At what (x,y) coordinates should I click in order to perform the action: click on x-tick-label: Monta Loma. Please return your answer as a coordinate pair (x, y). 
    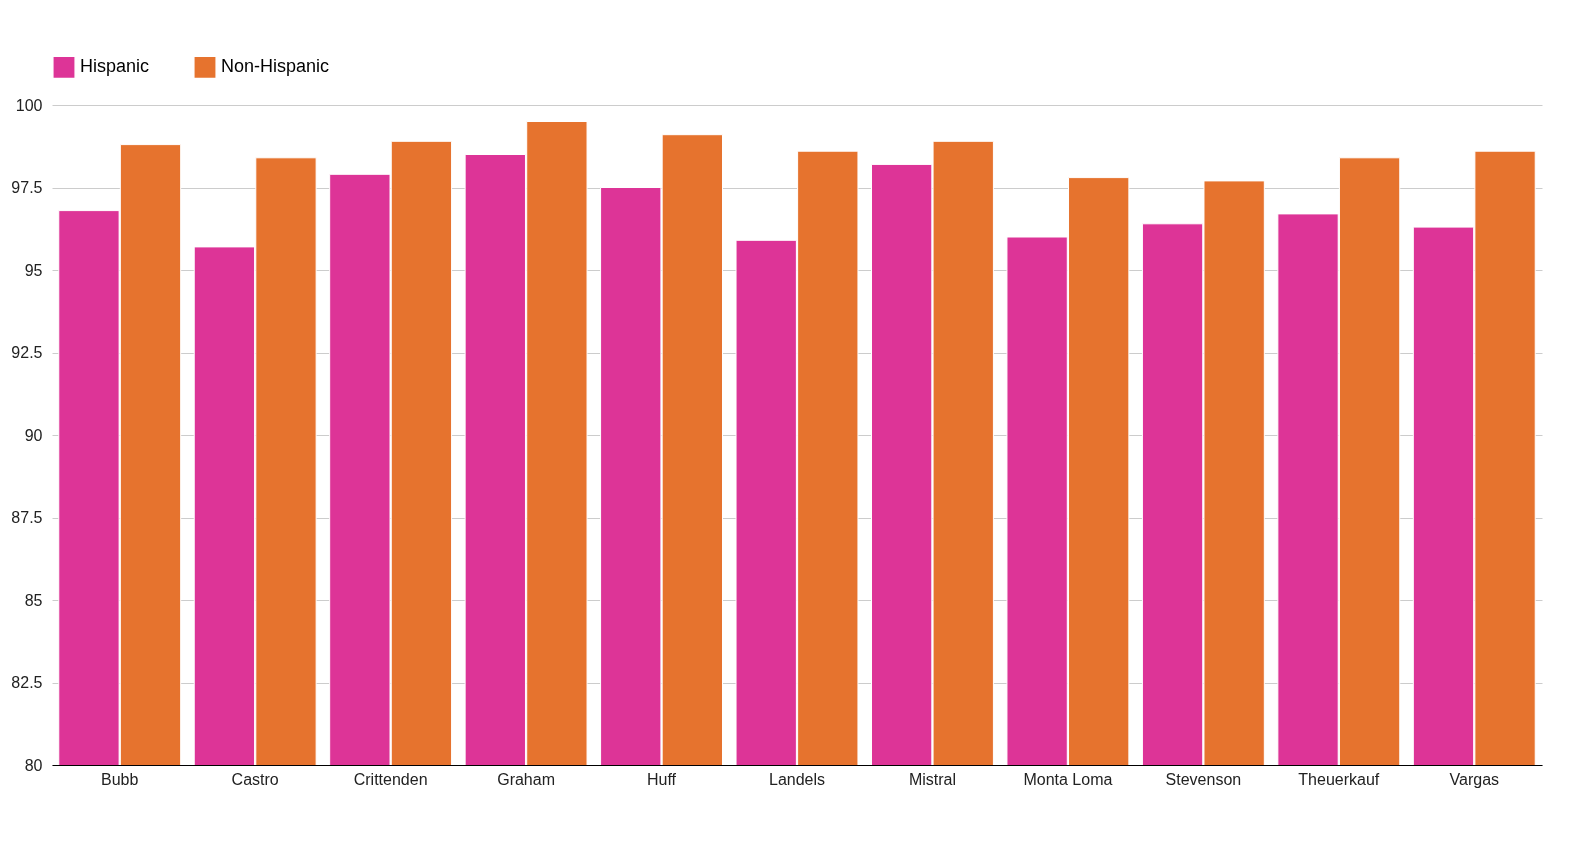
    Looking at the image, I should click on (1068, 779).